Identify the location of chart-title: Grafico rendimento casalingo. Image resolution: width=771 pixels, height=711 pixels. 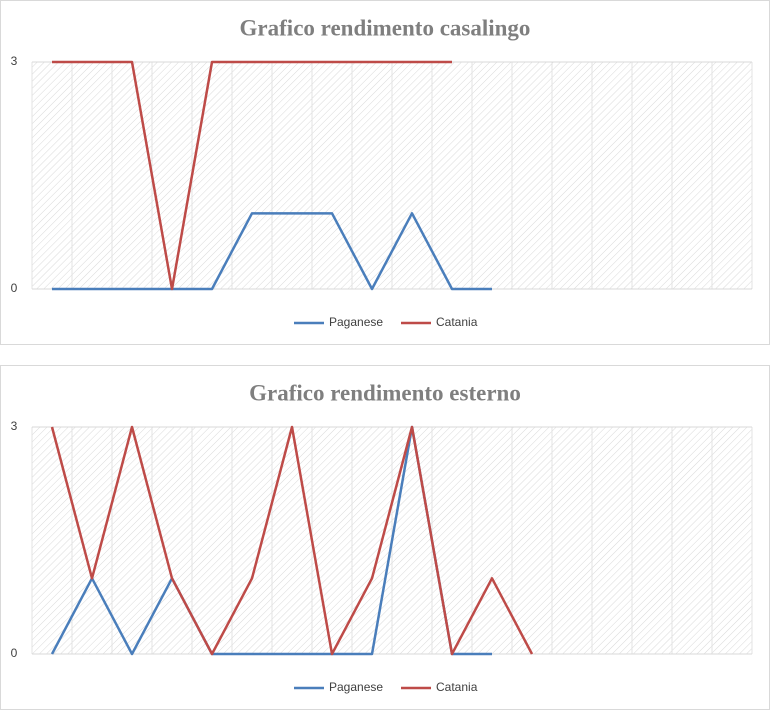
(385, 27).